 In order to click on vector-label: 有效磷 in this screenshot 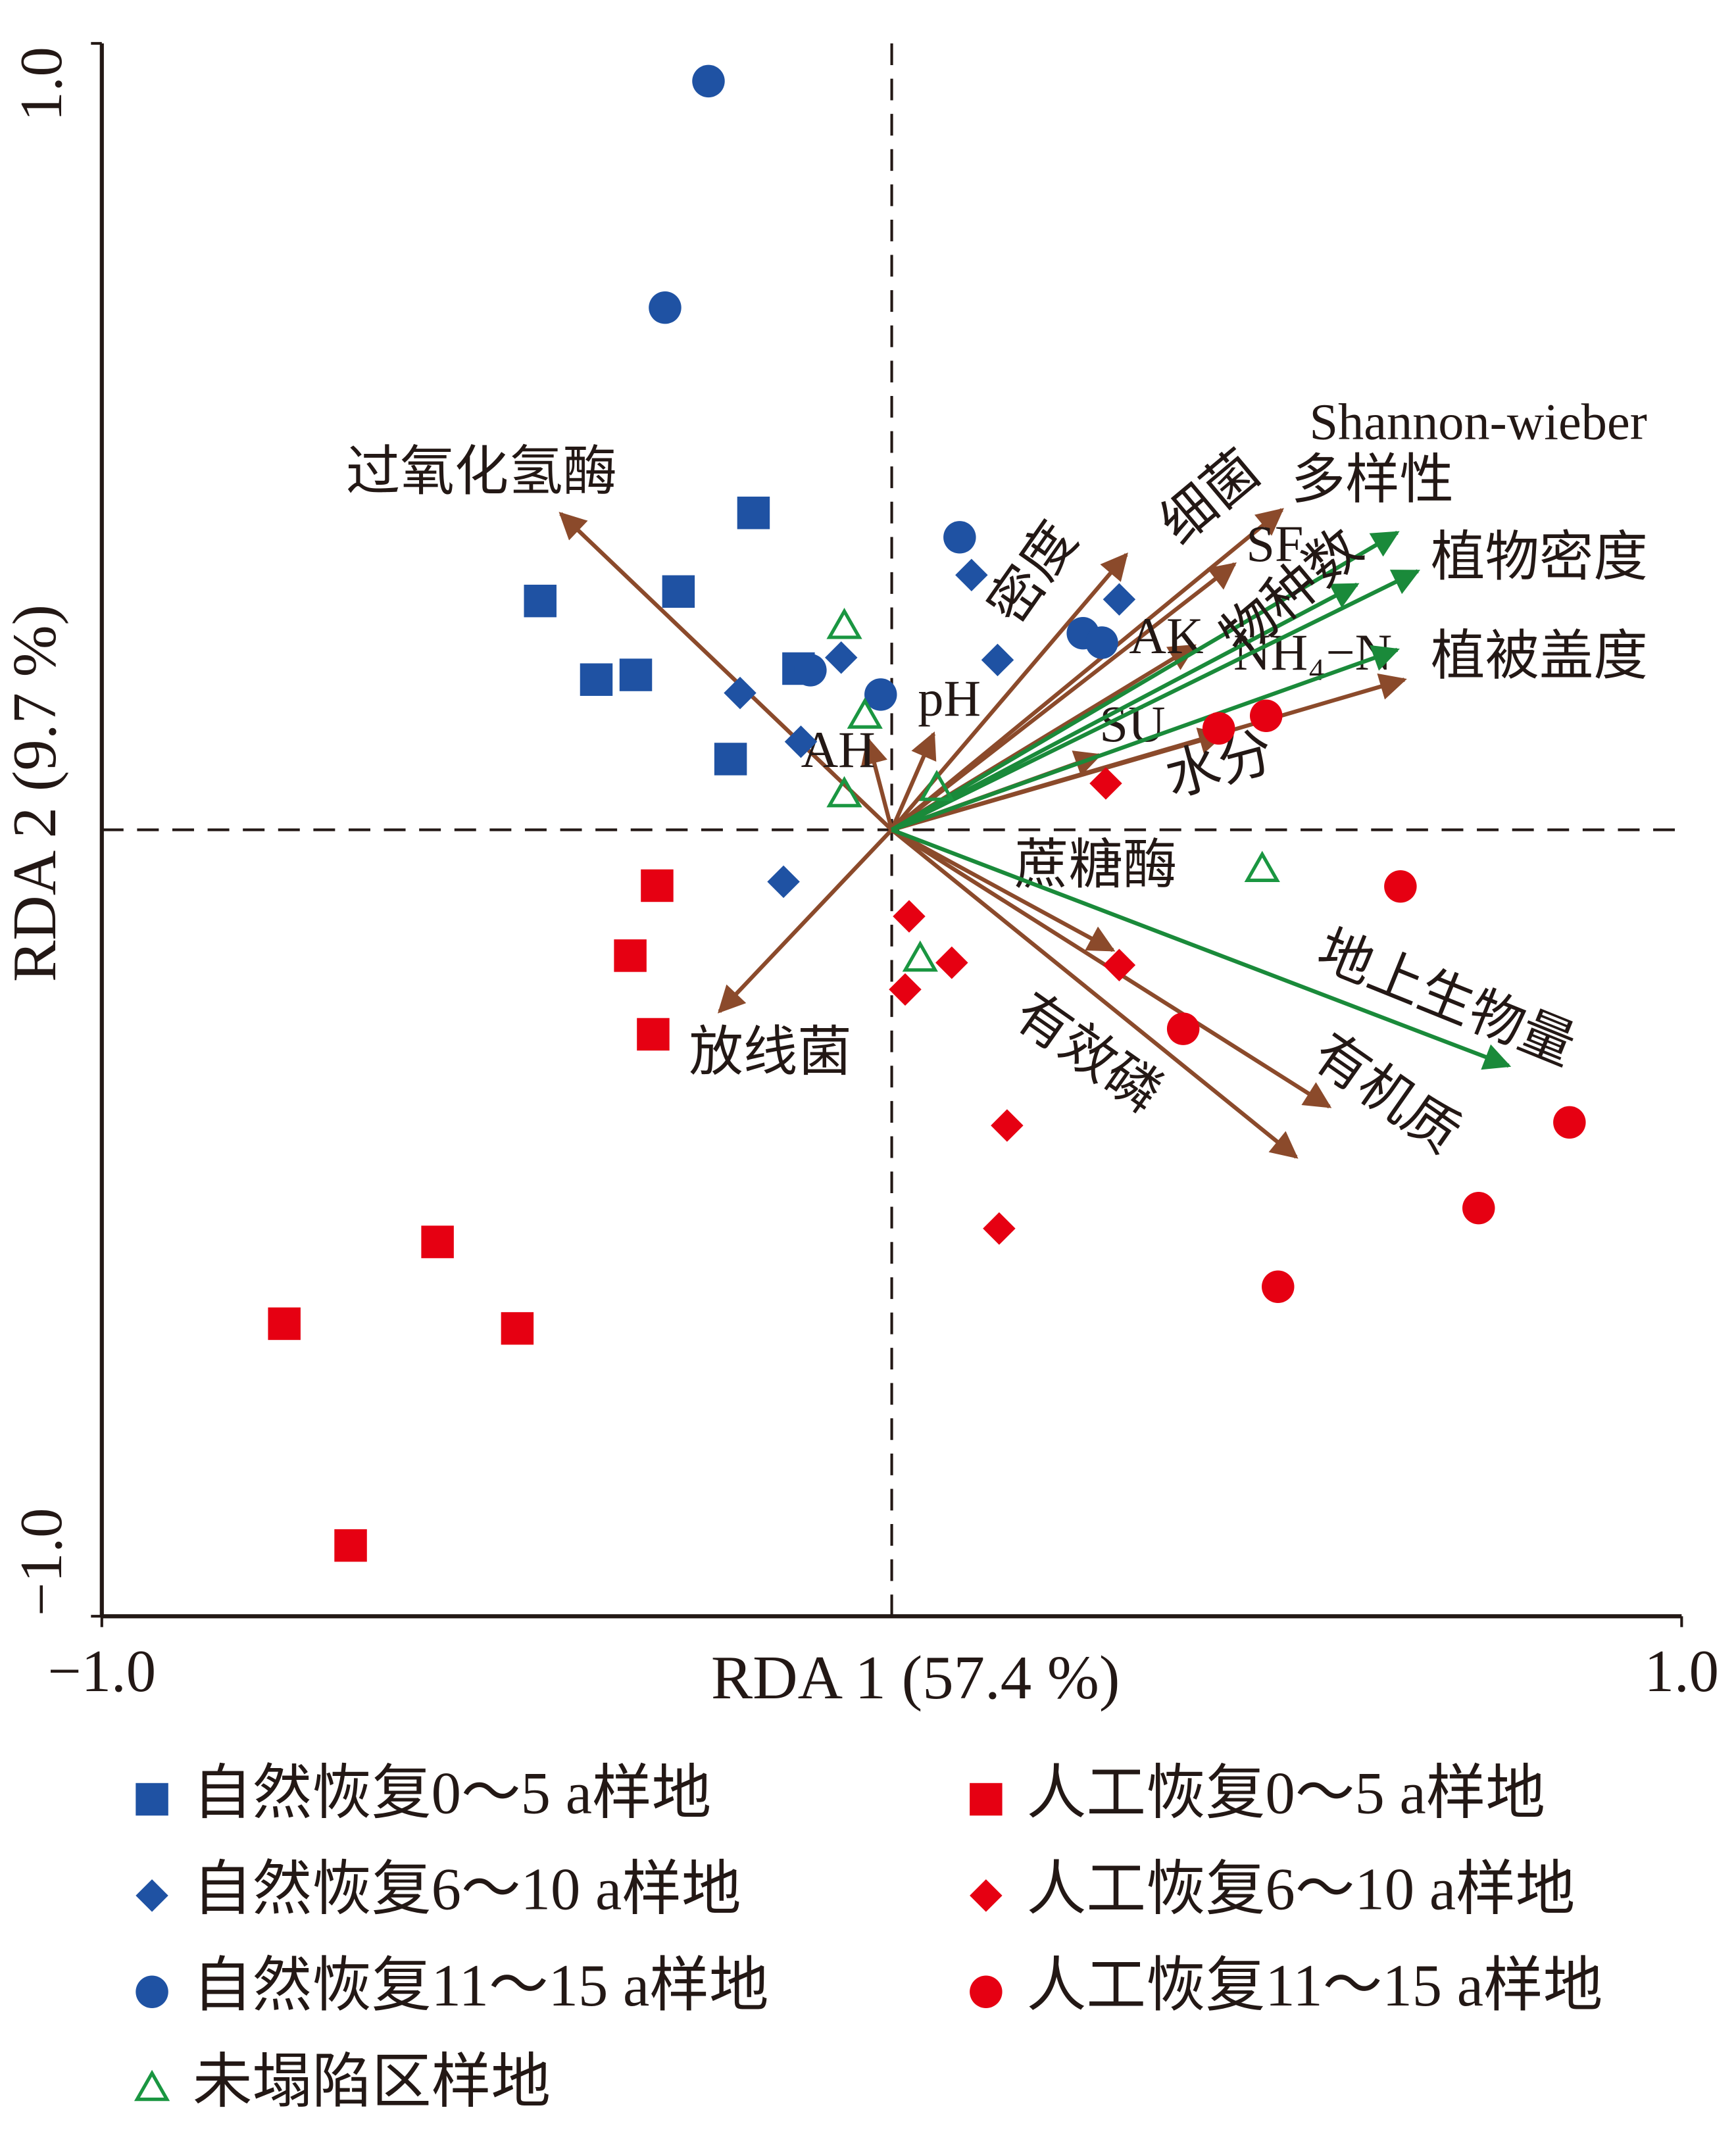, I will do `click(1088, 1053)`.